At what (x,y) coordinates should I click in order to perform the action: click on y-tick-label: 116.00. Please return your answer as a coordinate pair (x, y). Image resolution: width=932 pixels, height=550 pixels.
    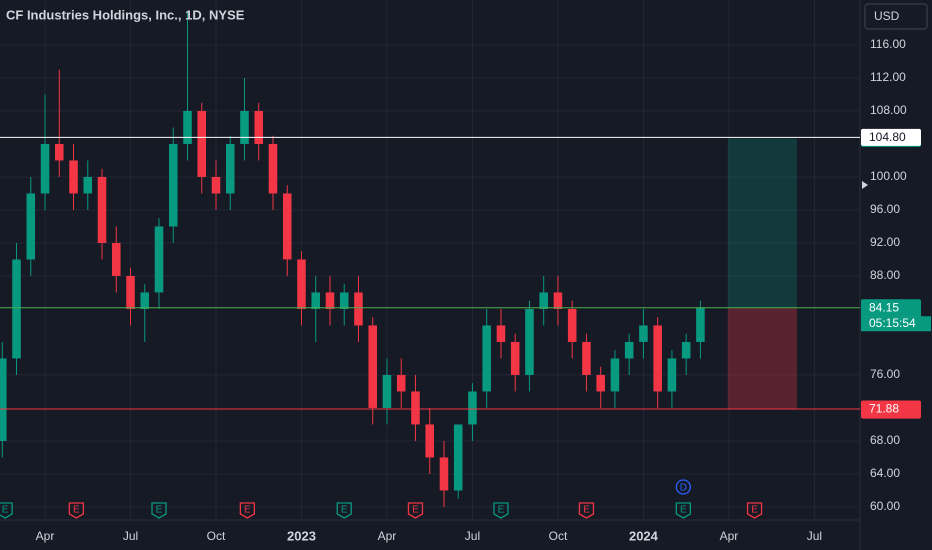
    Looking at the image, I should click on (888, 44).